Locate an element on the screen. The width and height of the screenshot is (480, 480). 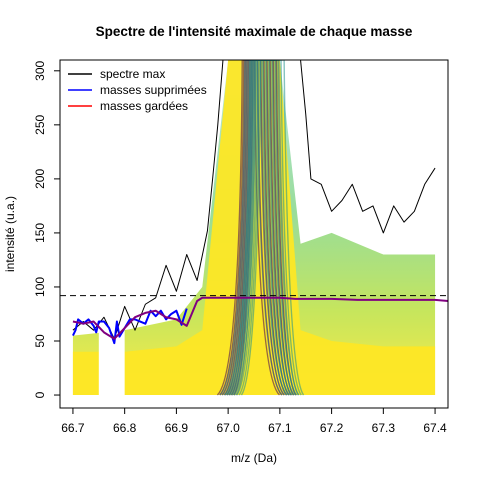
y-tick-label: 300 is located at coordinates (40, 70).